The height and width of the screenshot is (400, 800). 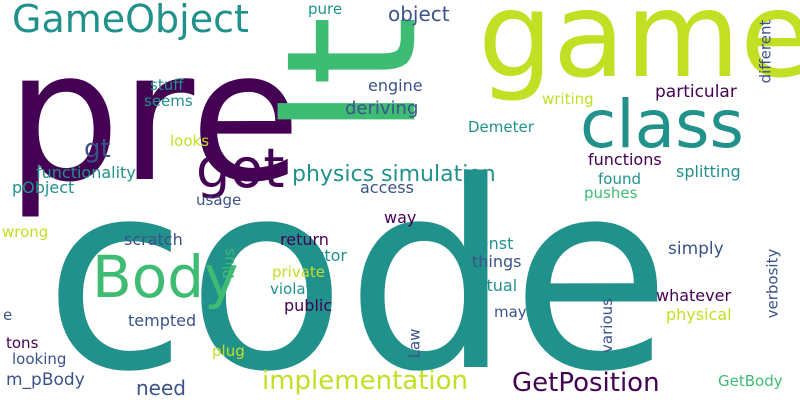 What do you see at coordinates (394, 174) in the screenshot?
I see `word-physics-simulation: physics simulation` at bounding box center [394, 174].